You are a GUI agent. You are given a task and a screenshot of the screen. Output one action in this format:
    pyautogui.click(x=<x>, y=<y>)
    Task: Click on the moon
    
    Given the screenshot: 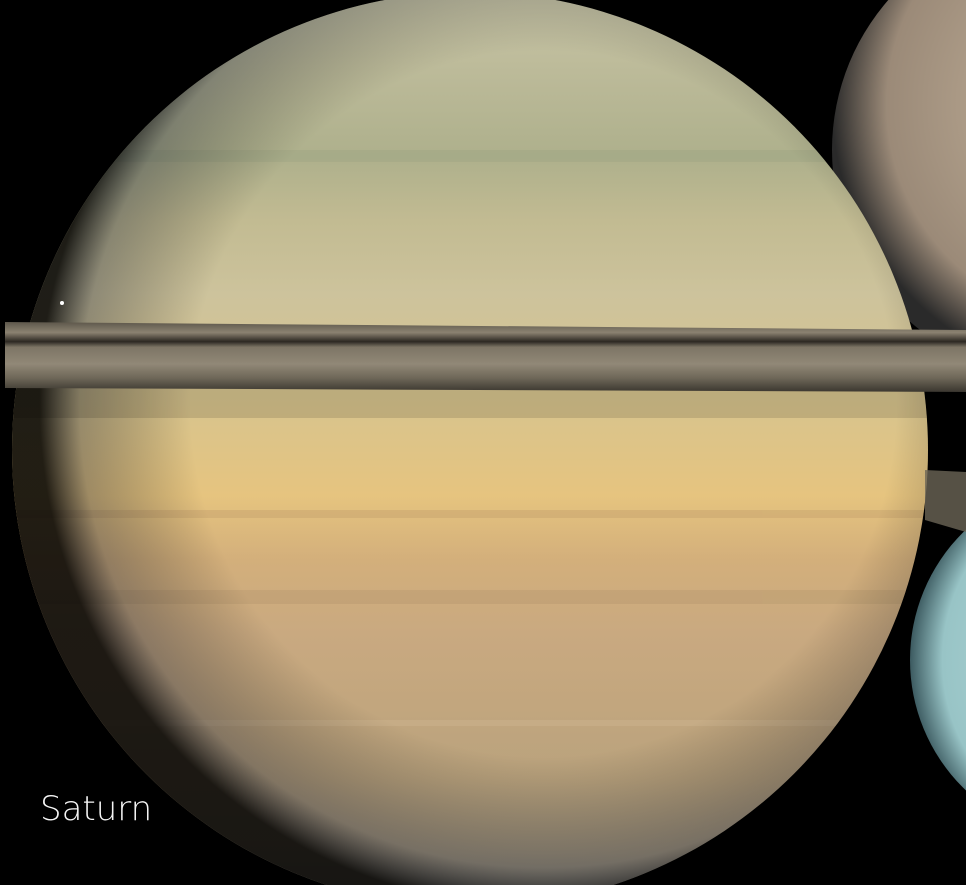 What is the action you would take?
    pyautogui.click(x=62, y=303)
    